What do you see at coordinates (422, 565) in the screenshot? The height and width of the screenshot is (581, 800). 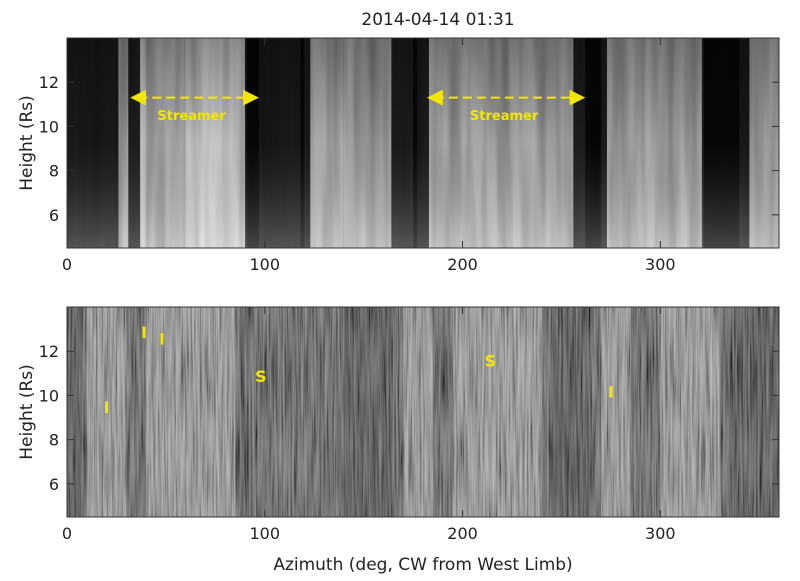 I see `bottom-x-axis-label: Azimuth (deg, CW from West Limb)` at bounding box center [422, 565].